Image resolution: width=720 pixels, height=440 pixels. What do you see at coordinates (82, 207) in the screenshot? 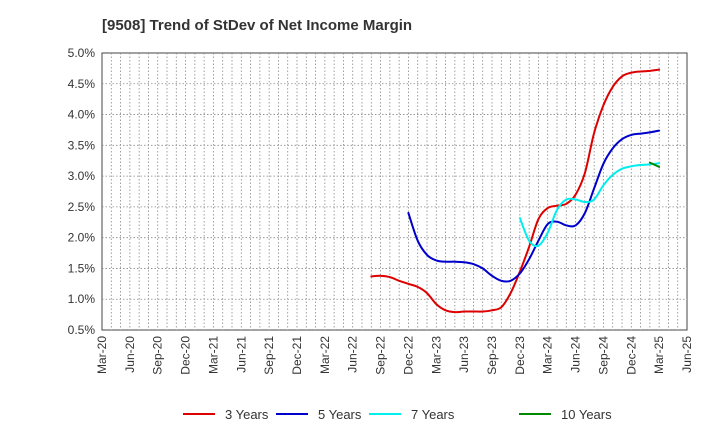
I see `y-tick-label: 2.5%` at bounding box center [82, 207].